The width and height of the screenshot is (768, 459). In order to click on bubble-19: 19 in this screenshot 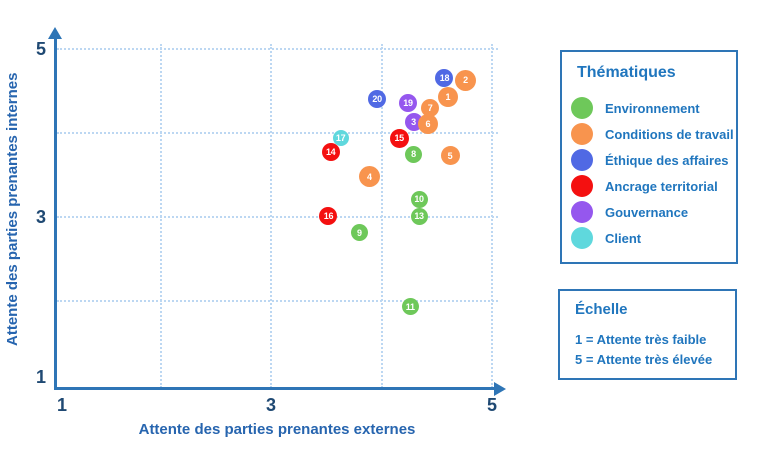, I will do `click(408, 102)`.